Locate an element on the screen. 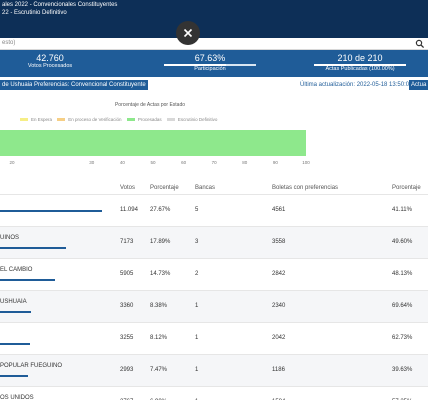  legend-item: Procesadas is located at coordinates (144, 119).